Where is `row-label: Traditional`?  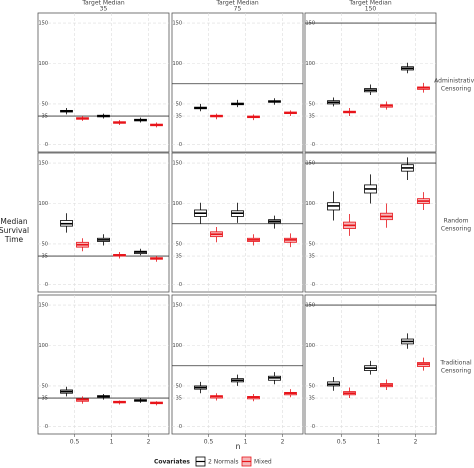
row-label: Traditional is located at coordinates (455, 363).